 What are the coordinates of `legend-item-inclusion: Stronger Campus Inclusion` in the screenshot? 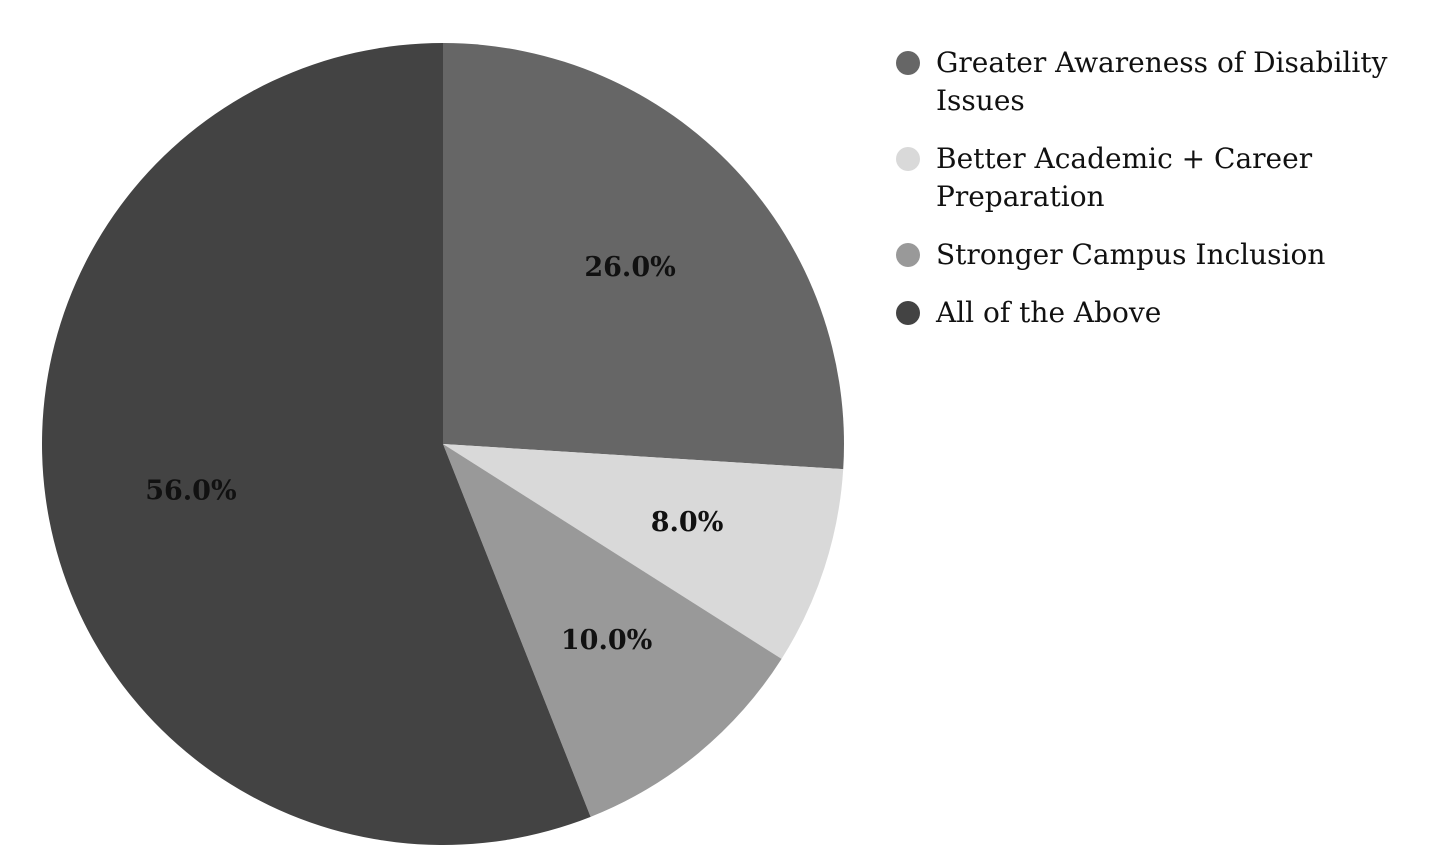 It's located at (1156, 255).